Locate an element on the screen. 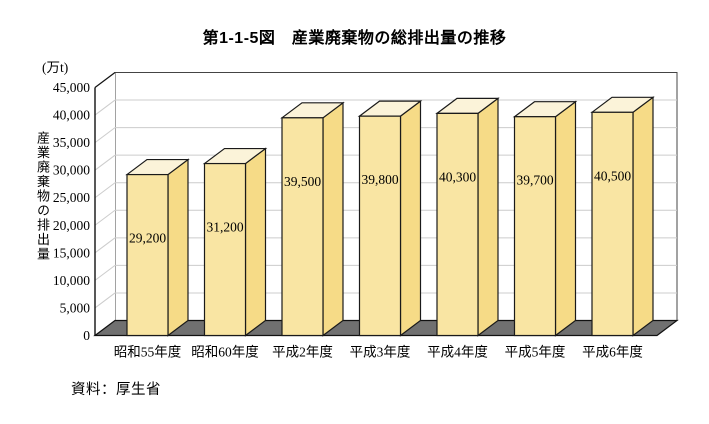 Image resolution: width=709 pixels, height=424 pixels. bar: 39,700 is located at coordinates (545, 218).